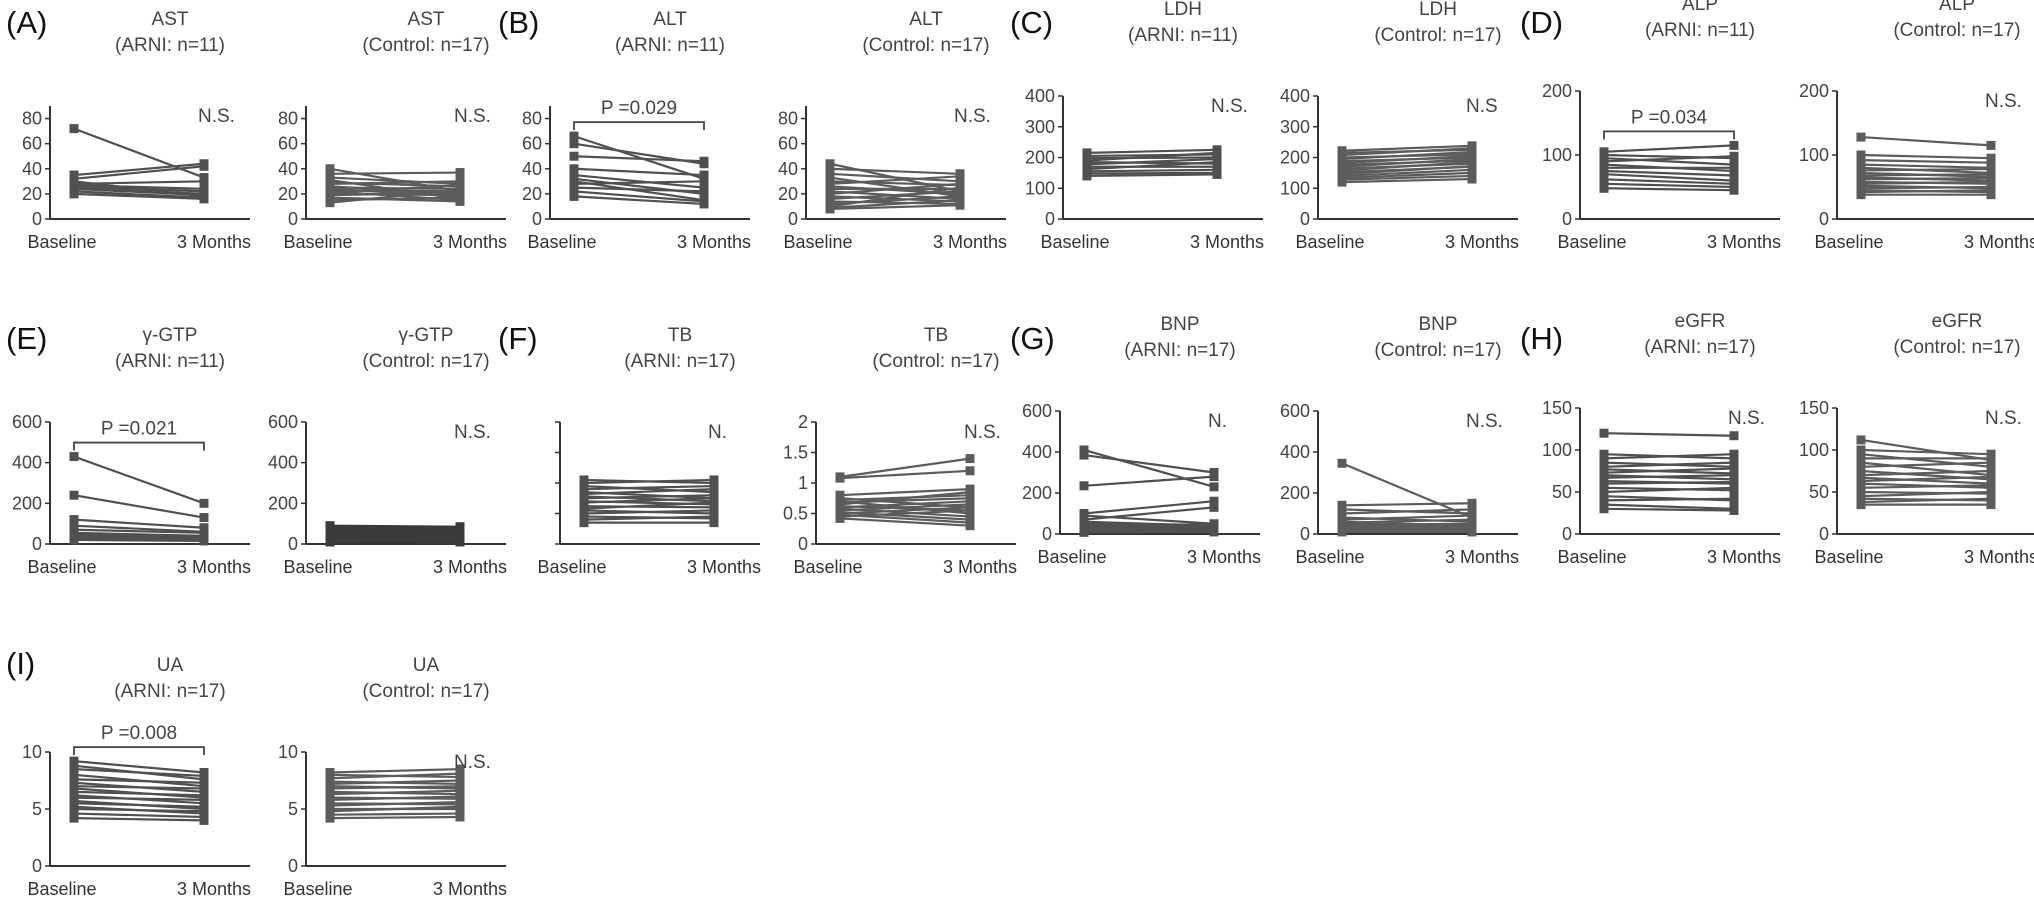 The height and width of the screenshot is (904, 2034). Describe the element at coordinates (795, 453) in the screenshot. I see `y-tick-label: 1.5` at that location.